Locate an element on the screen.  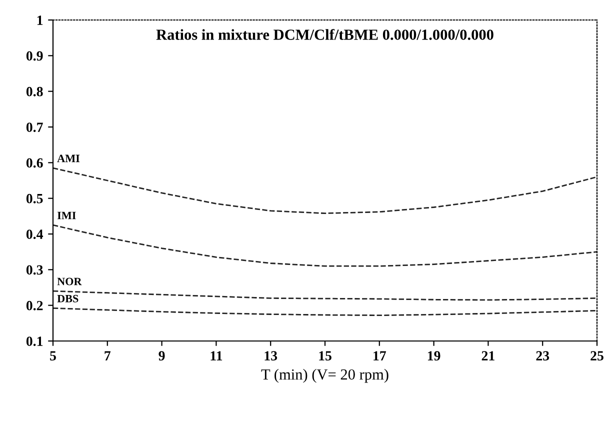
y-tick-label: 0.4 is located at coordinates (35, 235).